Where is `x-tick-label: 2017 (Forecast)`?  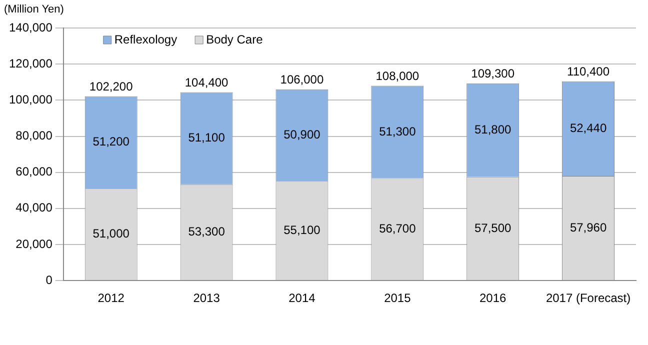
x-tick-label: 2017 (Forecast) is located at coordinates (588, 298).